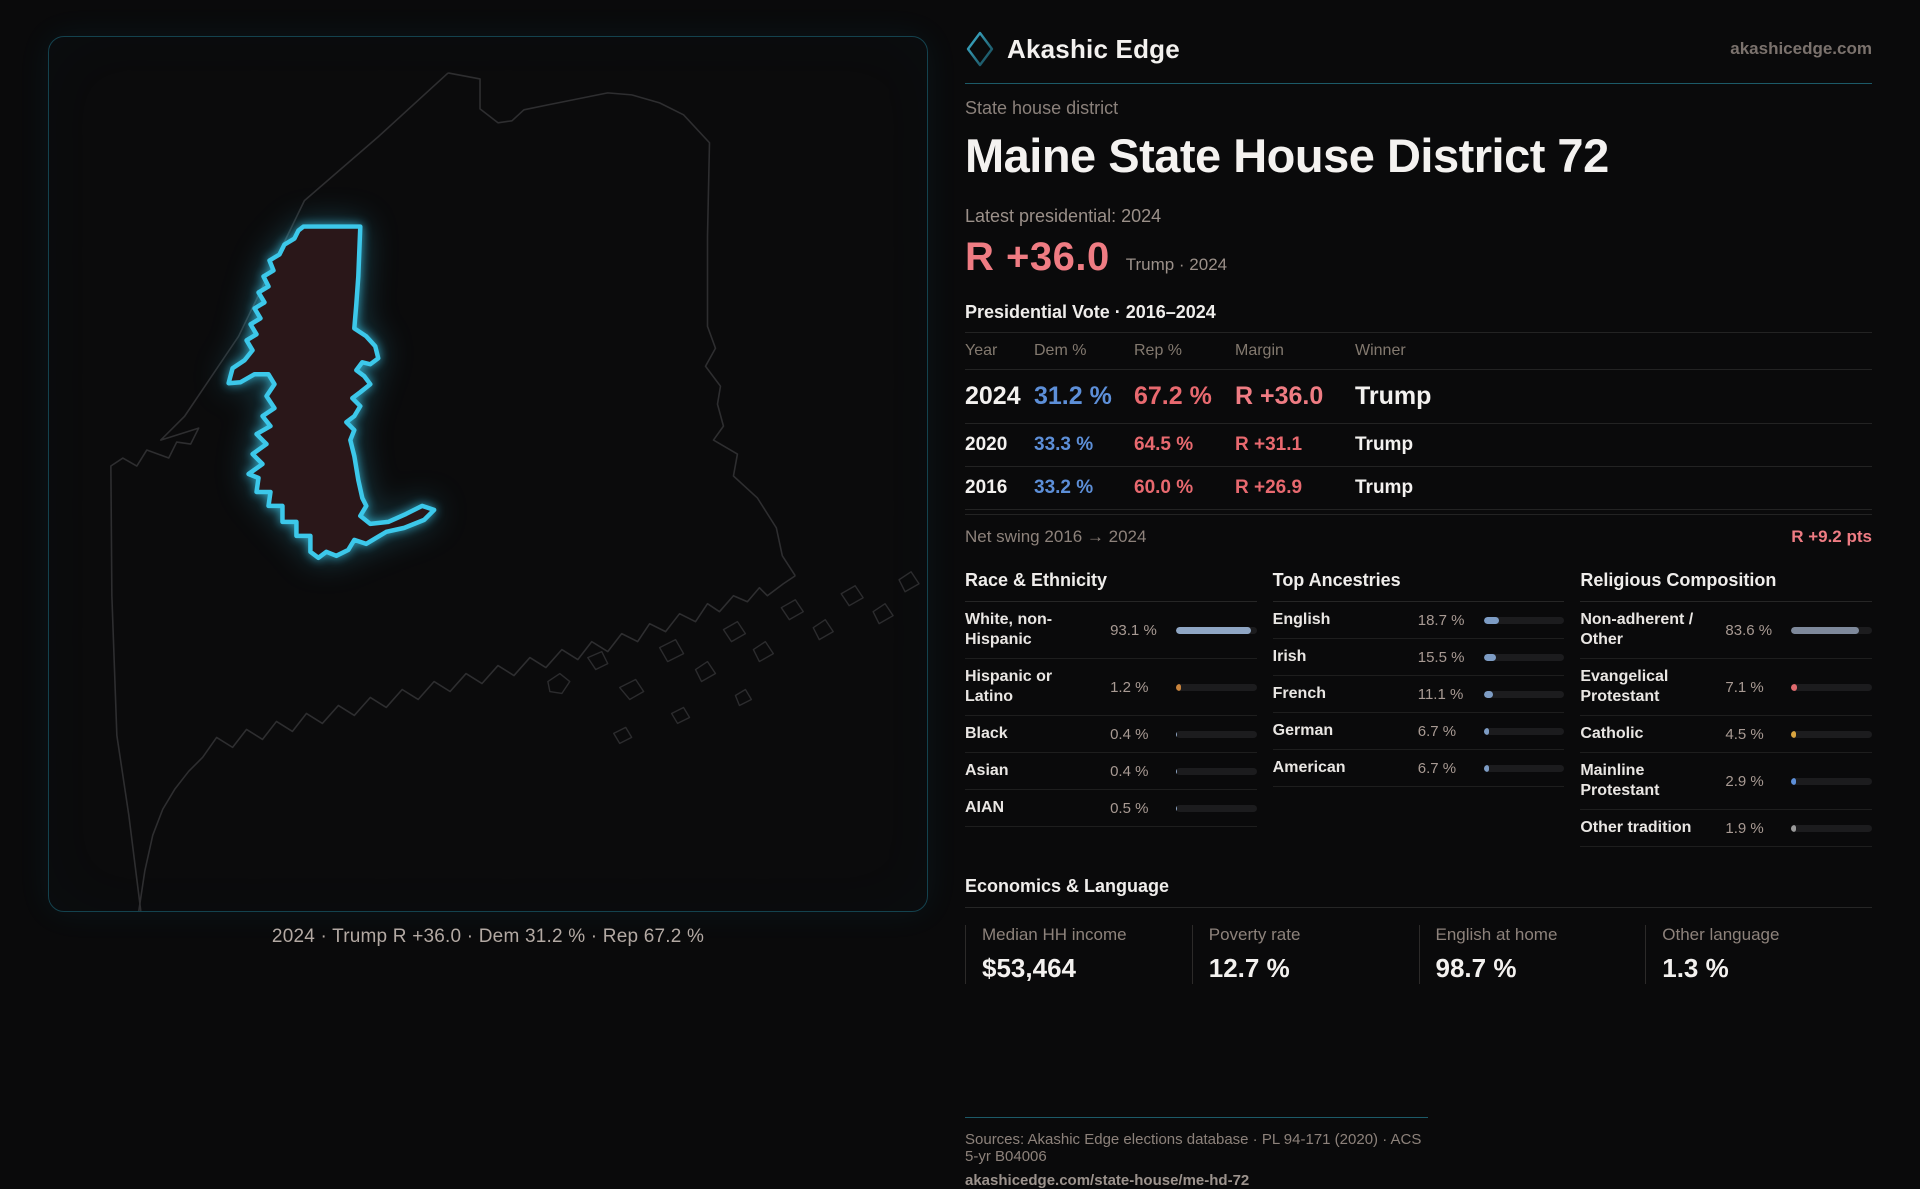 This screenshot has height=1189, width=1920. What do you see at coordinates (467, 743) in the screenshot?
I see `maine-coastline` at bounding box center [467, 743].